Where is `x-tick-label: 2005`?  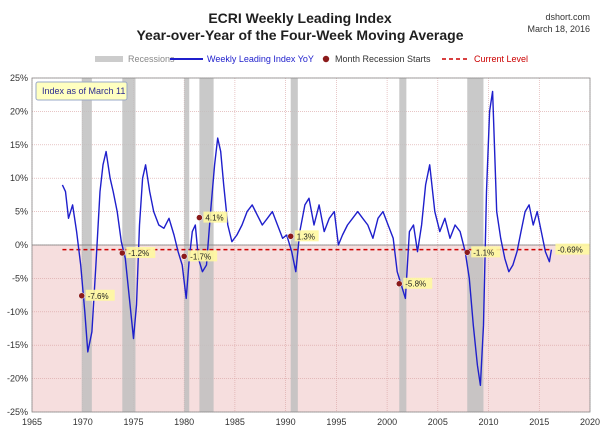
x-tick-label: 2005 is located at coordinates (438, 422).